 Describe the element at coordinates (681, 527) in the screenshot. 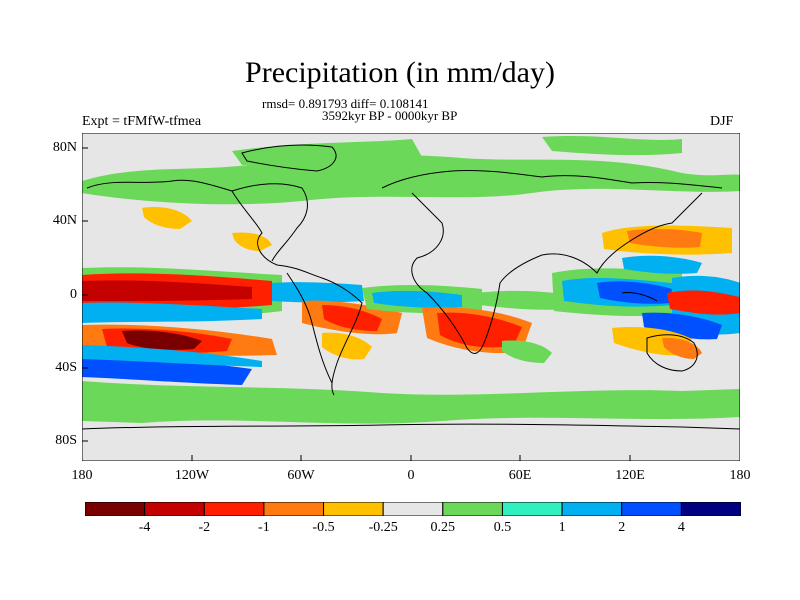

I see `colorbar-label: 4` at that location.